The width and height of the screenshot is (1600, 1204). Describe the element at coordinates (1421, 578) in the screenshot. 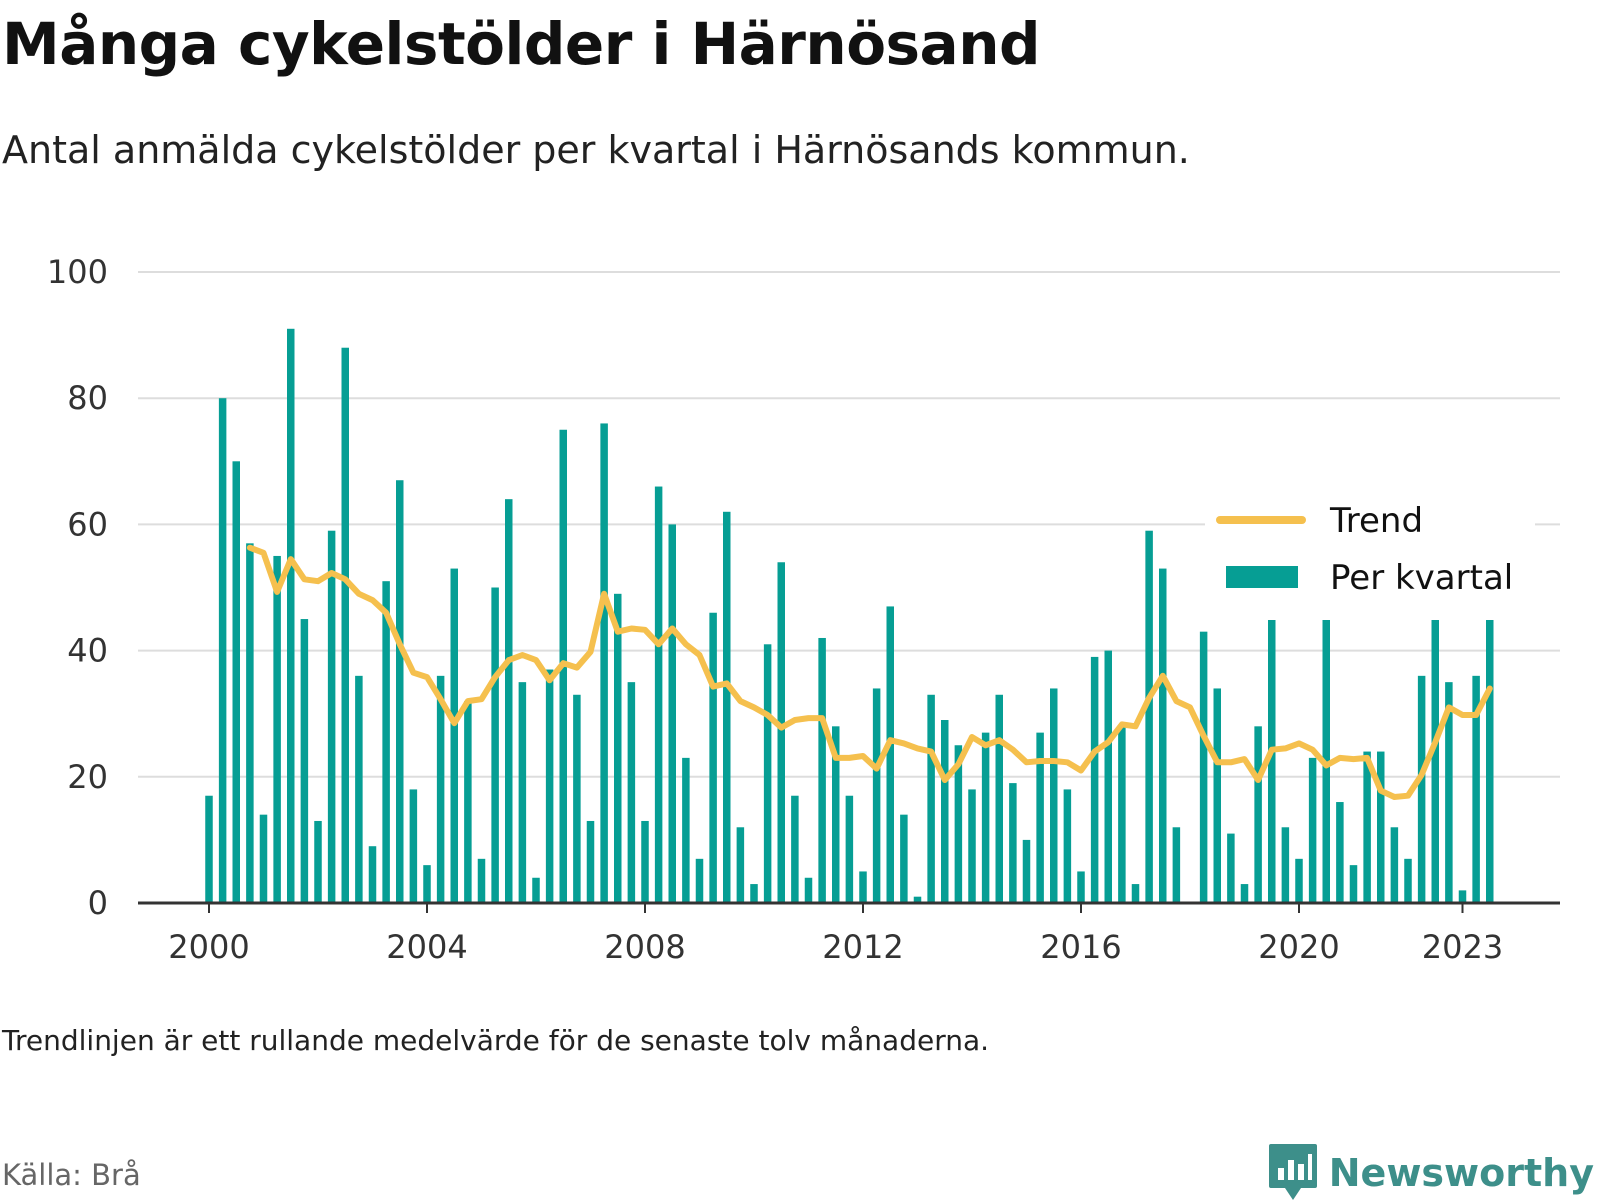

I see `legend-bar-label: Per kvartal` at that location.